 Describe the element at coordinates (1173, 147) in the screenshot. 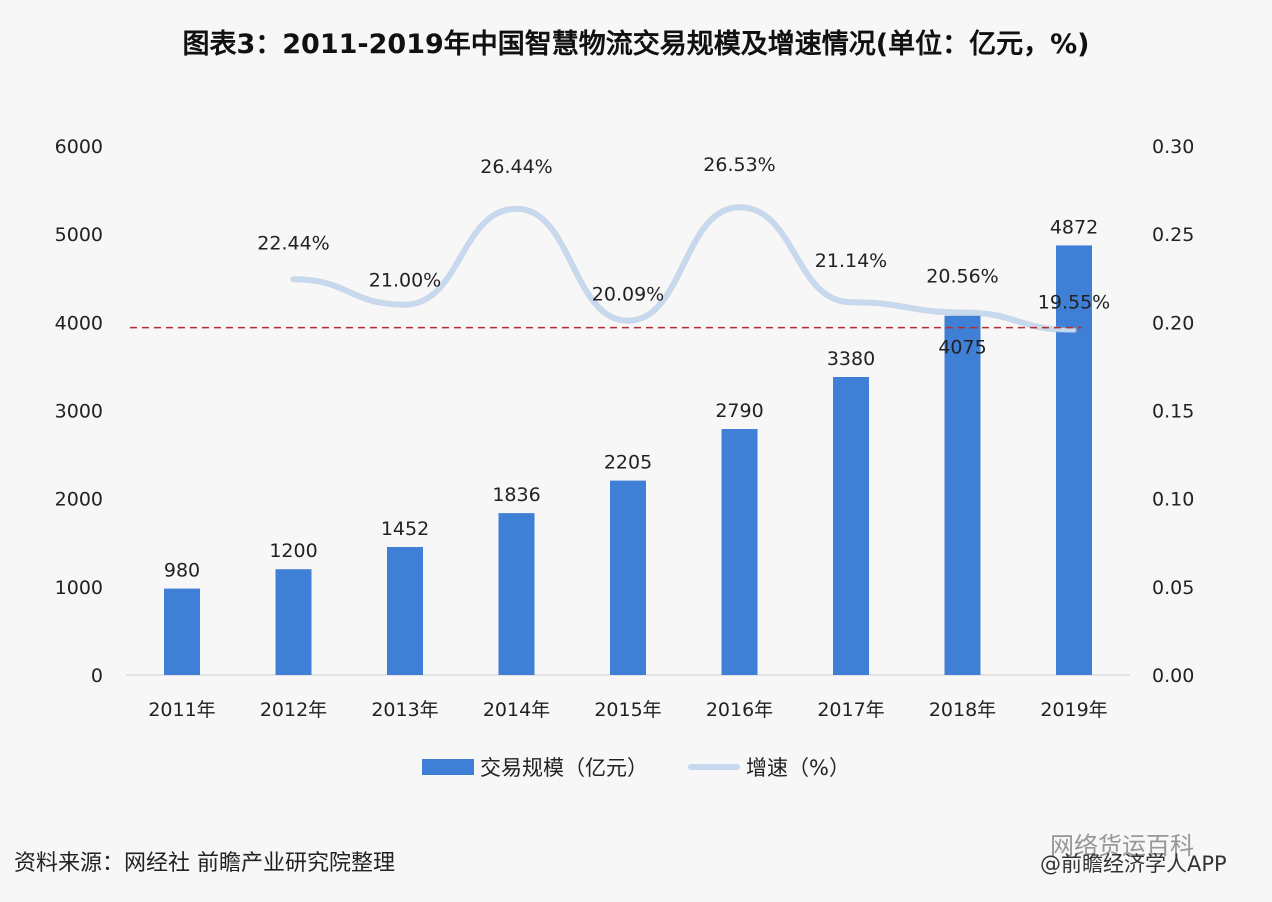

I see `right-tick-label: 0.30` at that location.